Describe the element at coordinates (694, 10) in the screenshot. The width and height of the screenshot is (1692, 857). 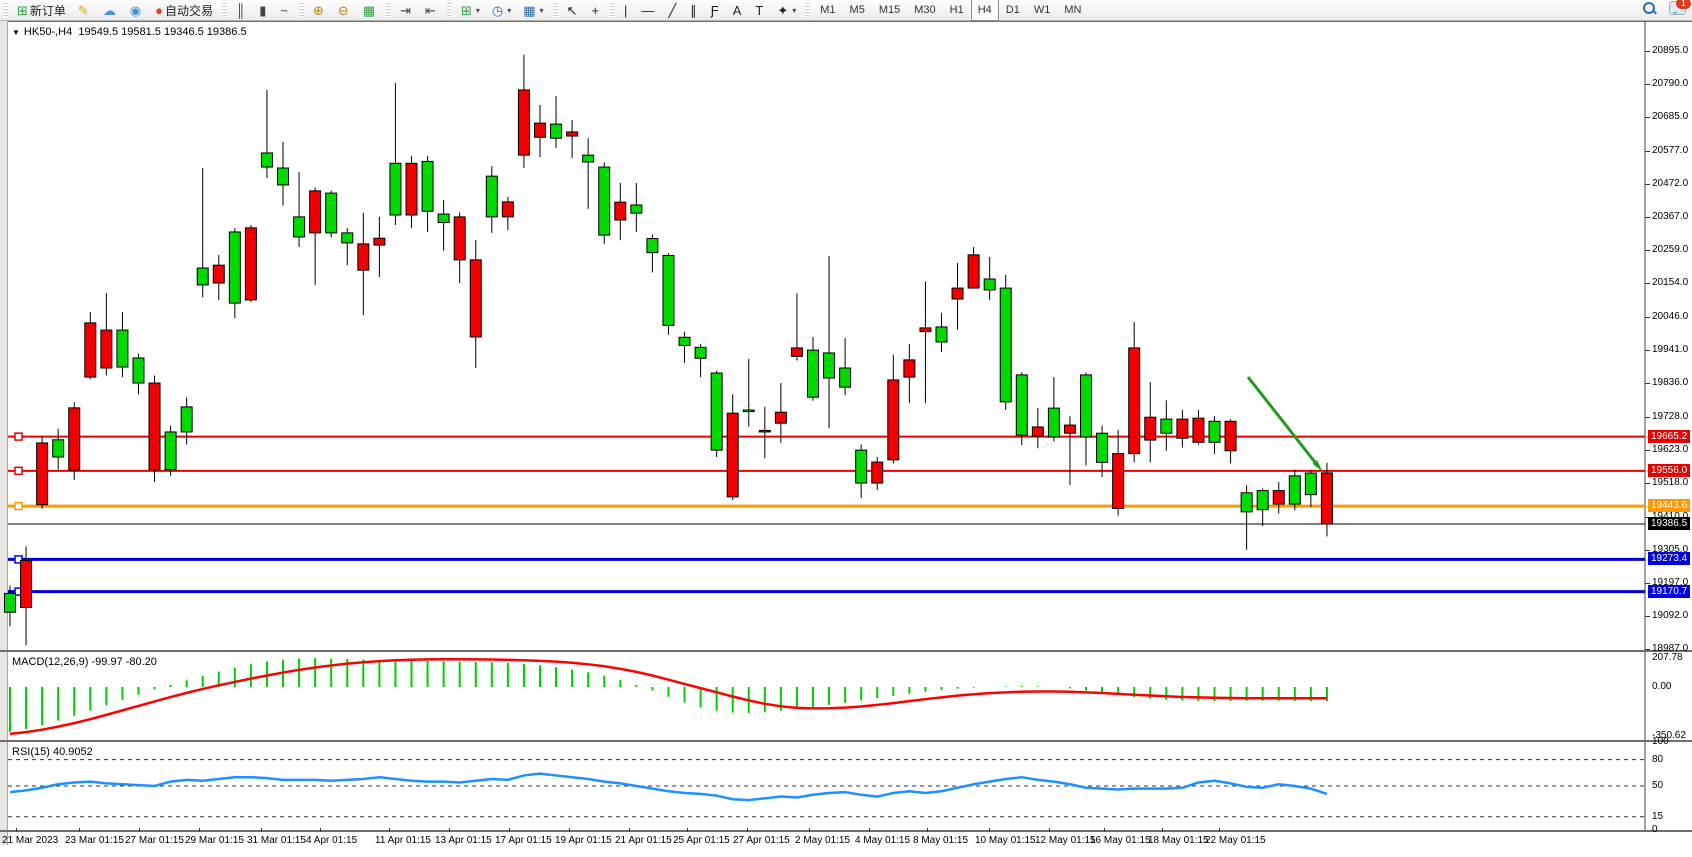
I see `channel-button: ∥` at that location.